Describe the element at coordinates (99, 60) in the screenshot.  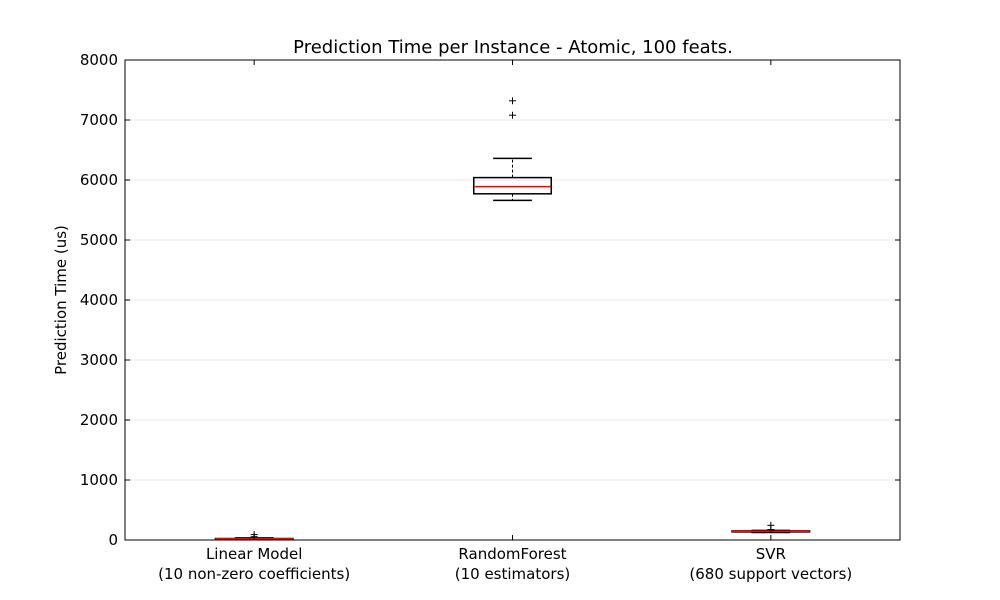
I see `y-tick-label: 8000` at that location.